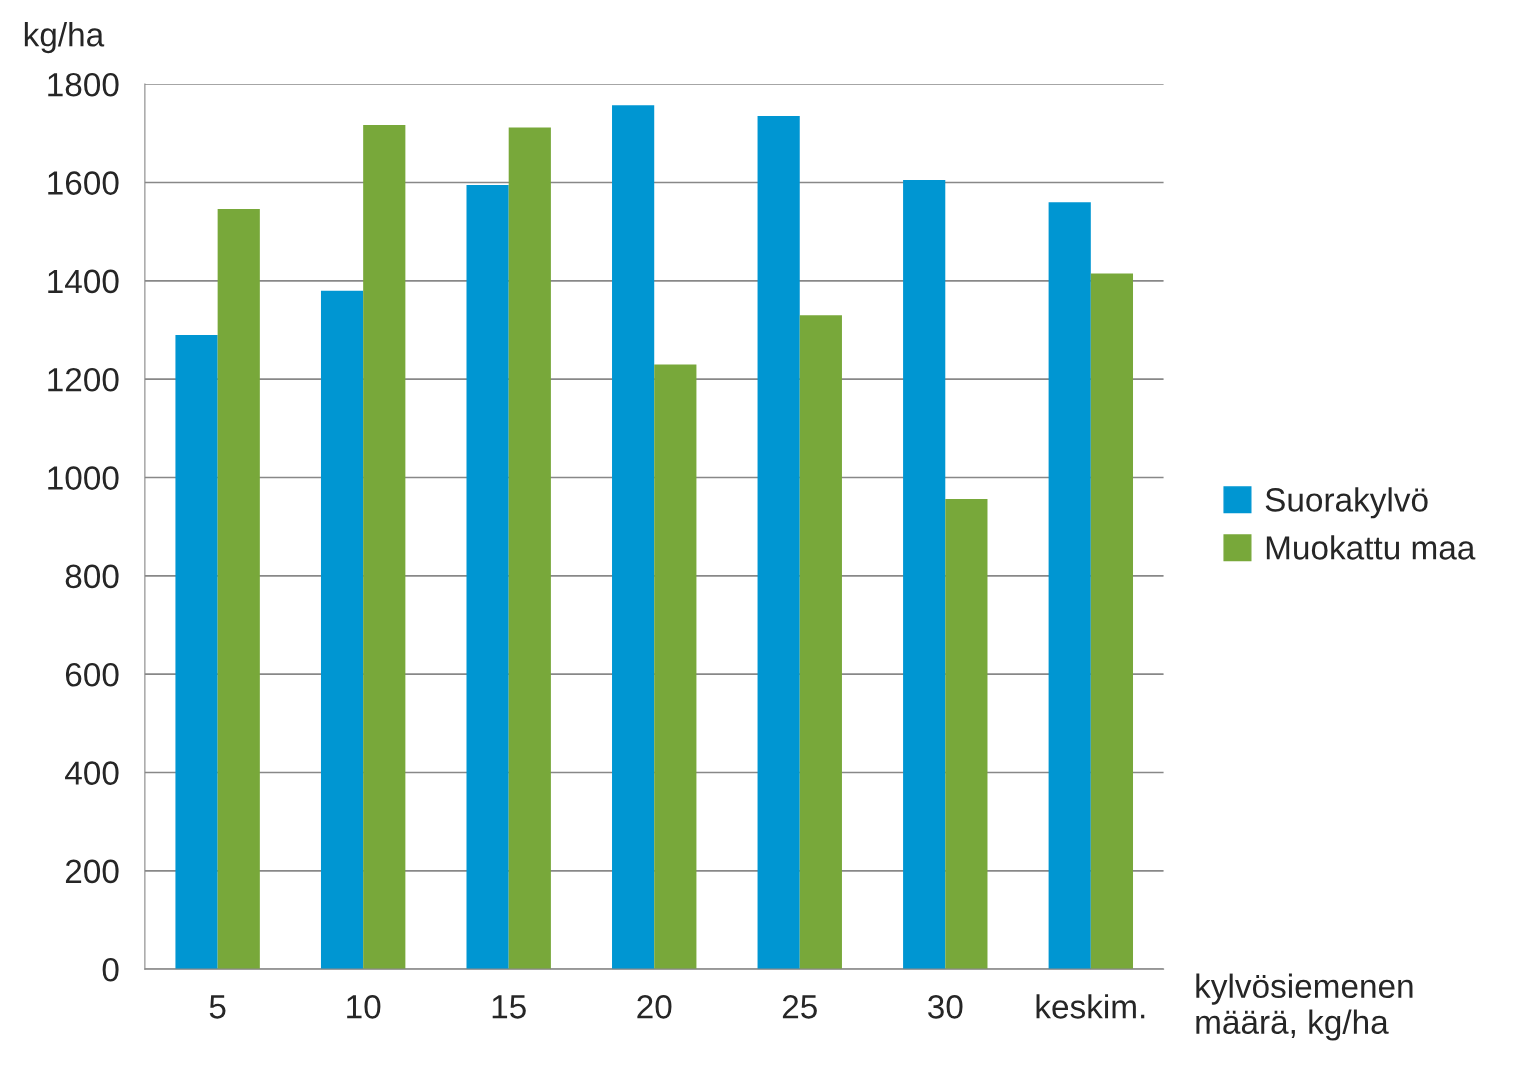  Describe the element at coordinates (1346, 503) in the screenshot. I see `legend-label: Suorakylvö` at that location.